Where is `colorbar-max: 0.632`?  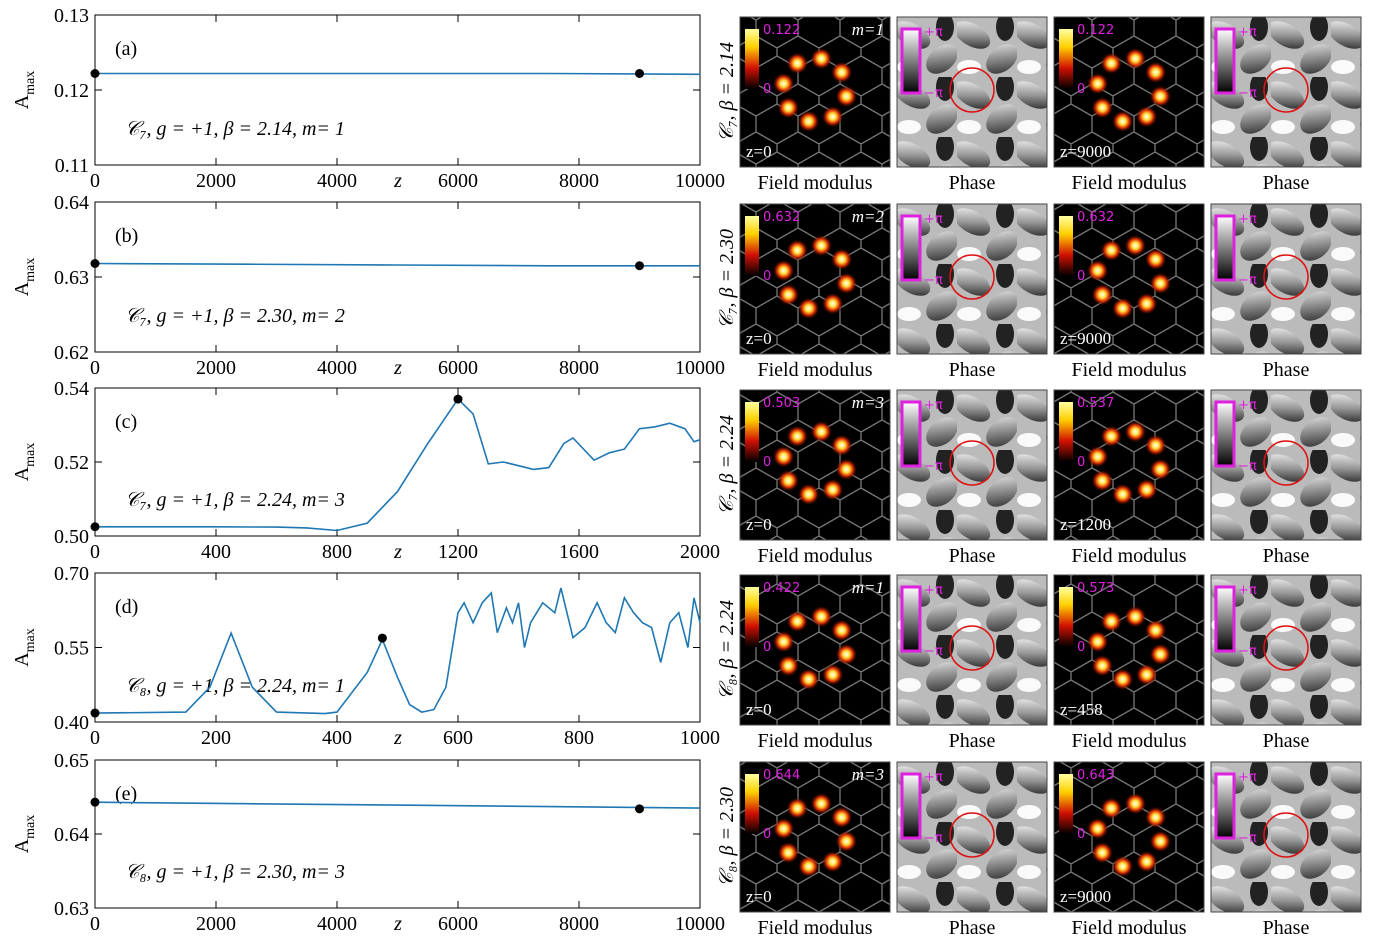 colorbar-max: 0.632 is located at coordinates (781, 217).